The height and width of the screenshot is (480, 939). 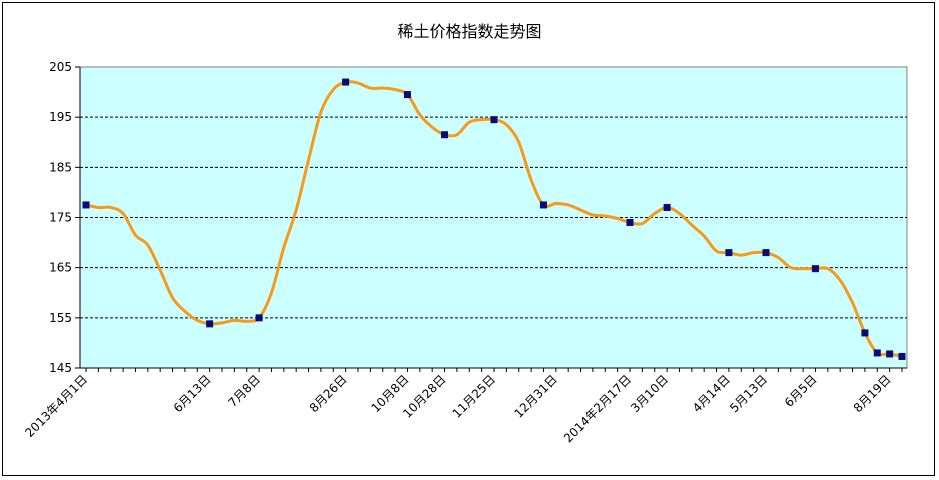 I want to click on y-tick-label: 155, so click(x=60, y=318).